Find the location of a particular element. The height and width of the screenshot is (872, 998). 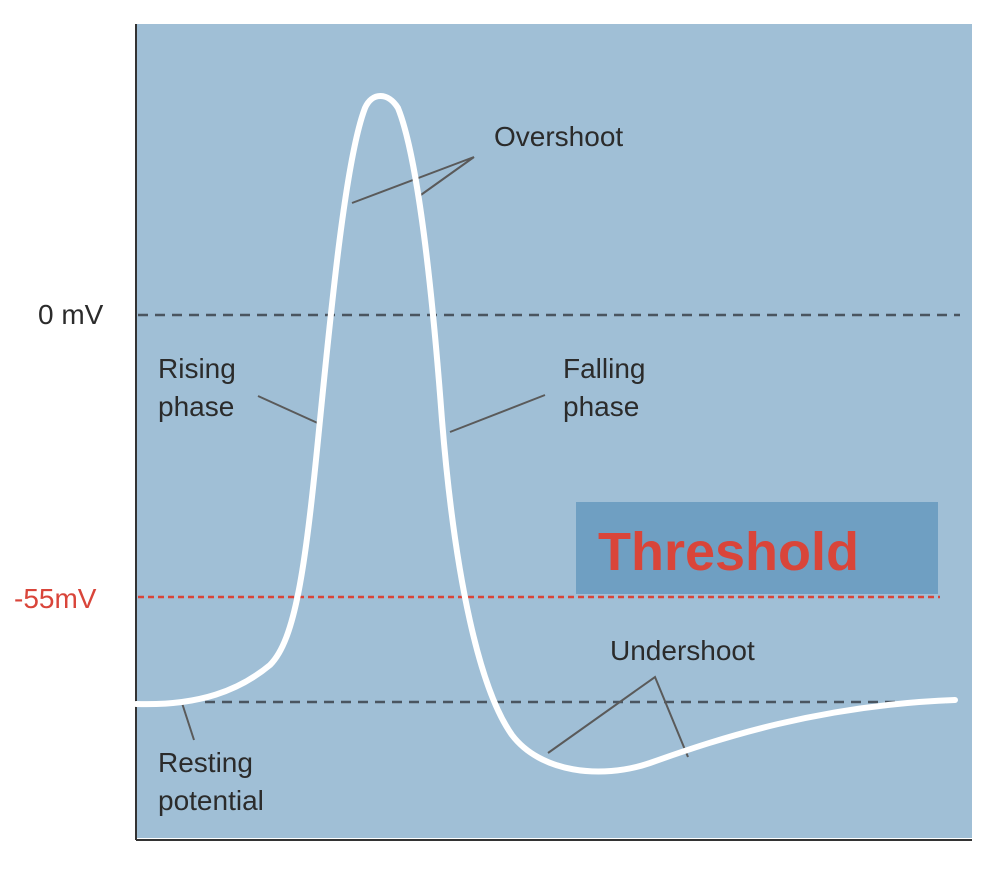

threshold-box is located at coordinates (757, 548).